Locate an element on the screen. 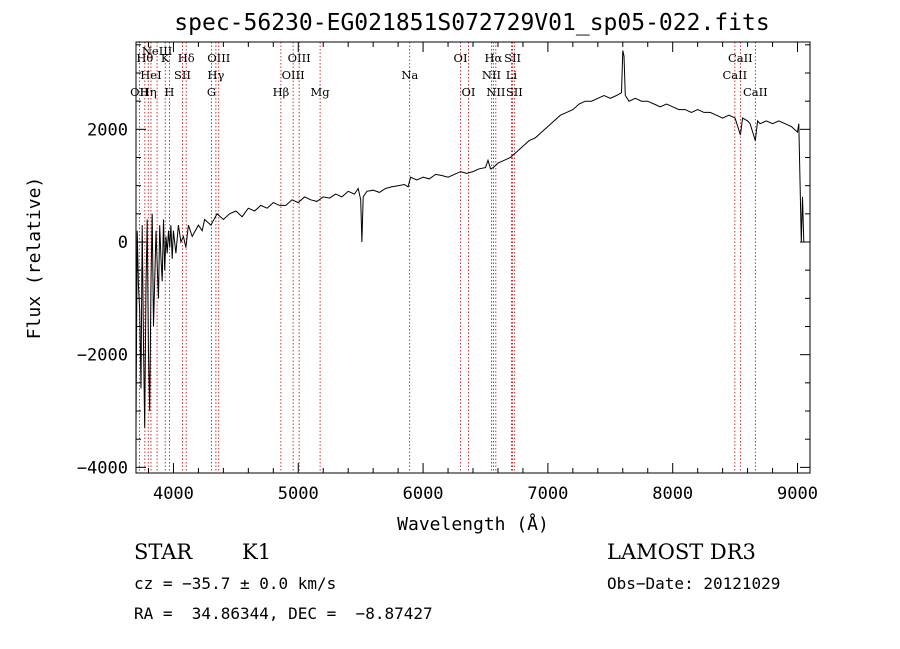 The height and width of the screenshot is (649, 900). survey-name: LAMOST DR3 is located at coordinates (681, 552).